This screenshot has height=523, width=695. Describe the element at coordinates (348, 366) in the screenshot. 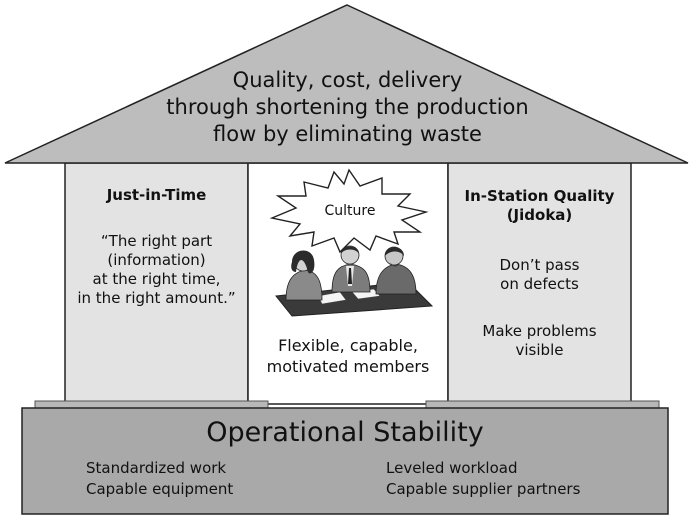

I see `center-caption-line: motivated members` at that location.